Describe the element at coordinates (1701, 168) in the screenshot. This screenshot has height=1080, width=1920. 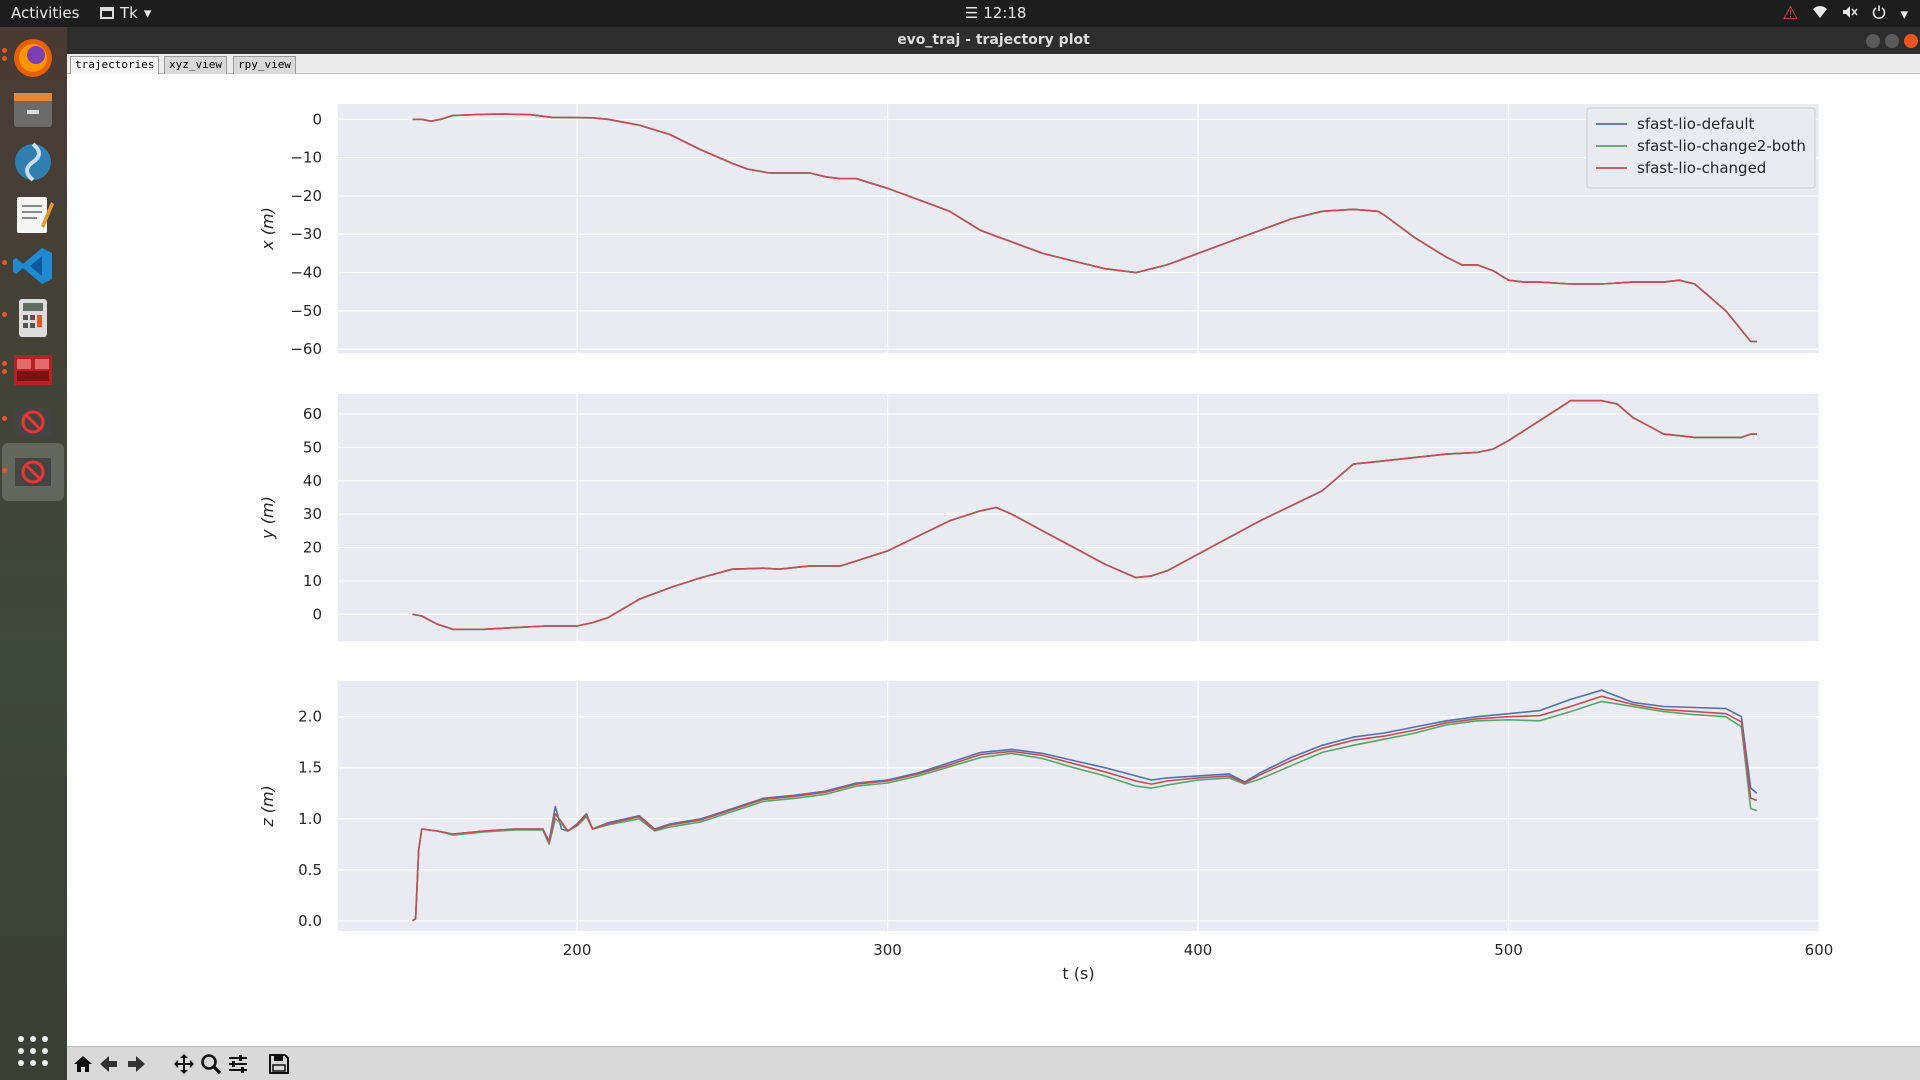
I see `legend-label: sfast-lio-changed` at that location.